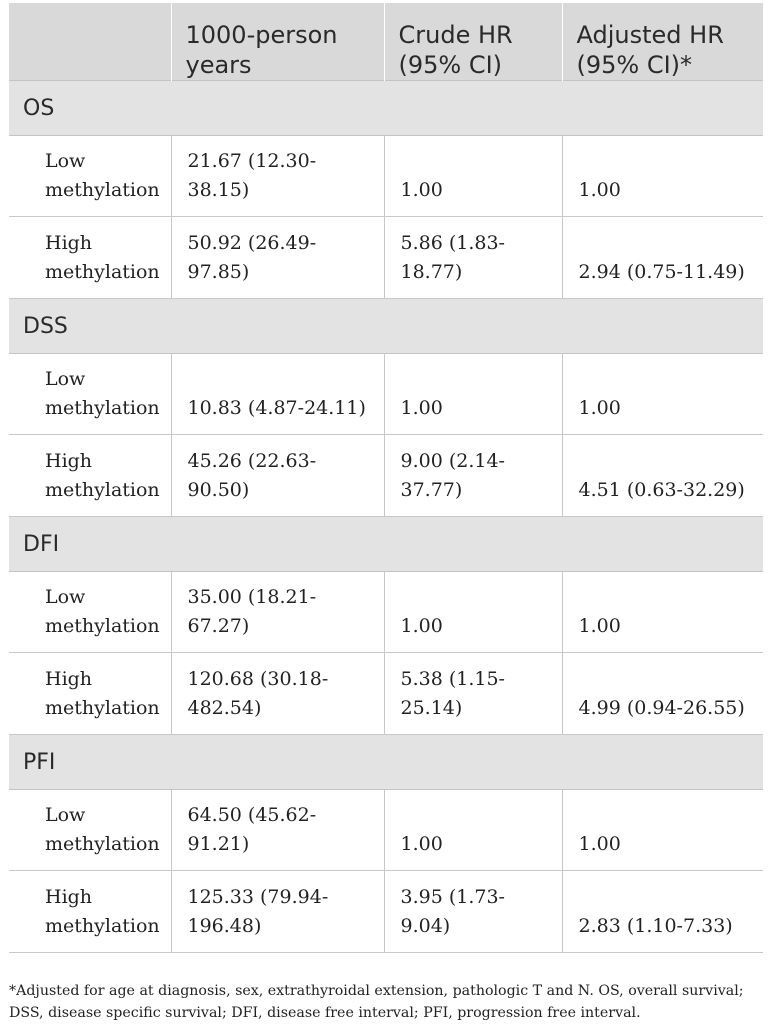 The image size is (772, 1030). What do you see at coordinates (277, 176) in the screenshot?
I see `person-years-cell: 21.67 (12.30-38.15)` at bounding box center [277, 176].